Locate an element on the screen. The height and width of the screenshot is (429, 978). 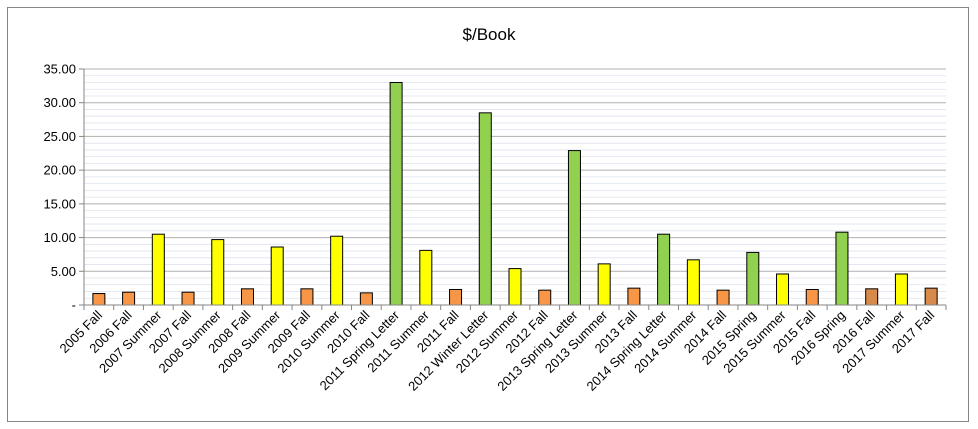
y-tick-label: 15.00 is located at coordinates (59, 203).